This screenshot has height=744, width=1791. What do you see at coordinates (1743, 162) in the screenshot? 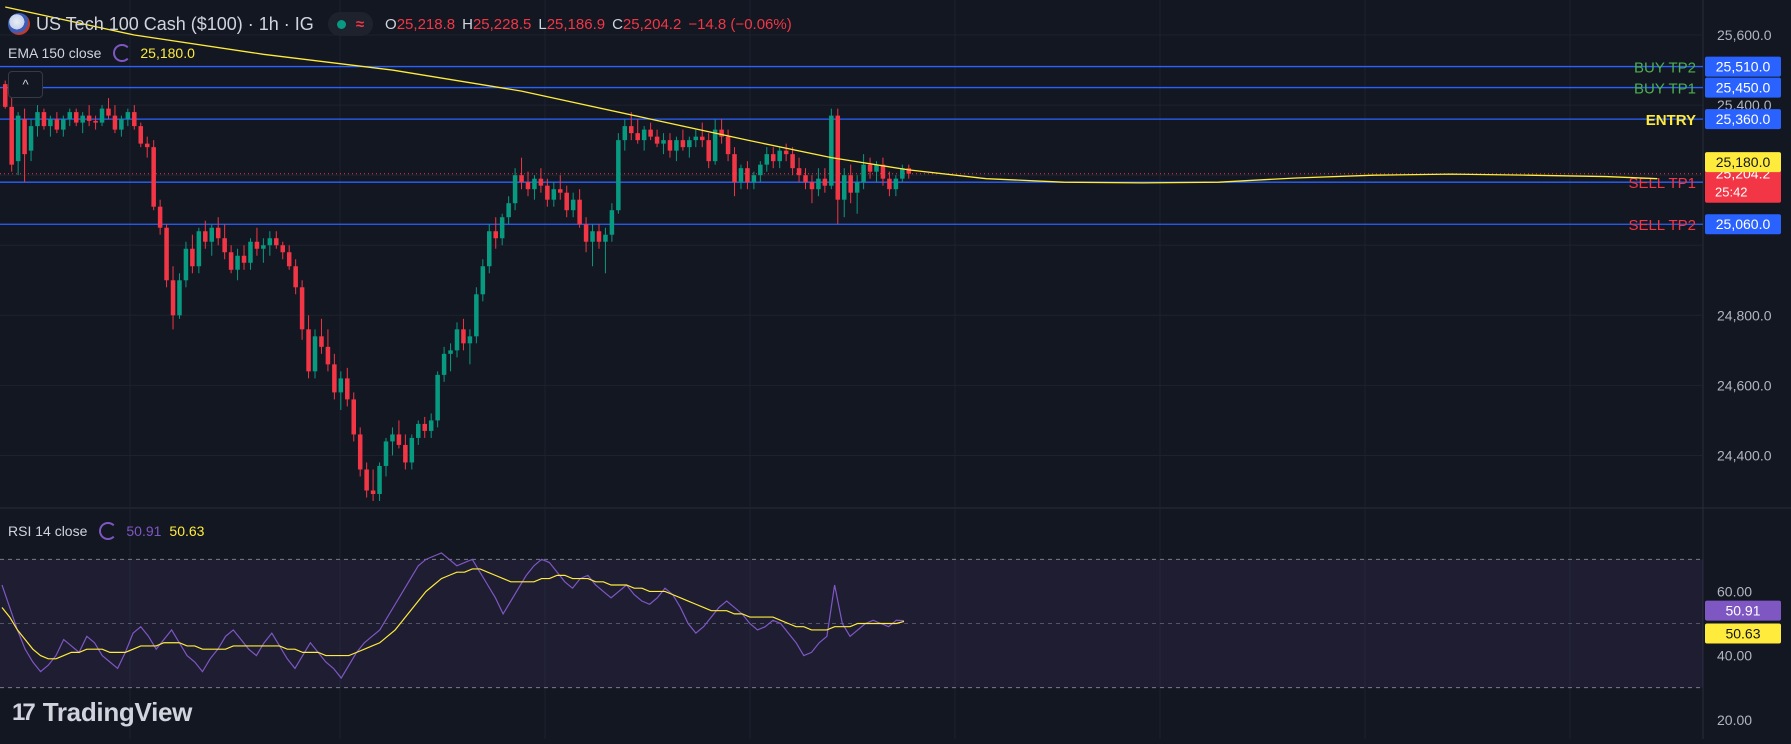
I see `ema-tag-bg` at bounding box center [1743, 162].